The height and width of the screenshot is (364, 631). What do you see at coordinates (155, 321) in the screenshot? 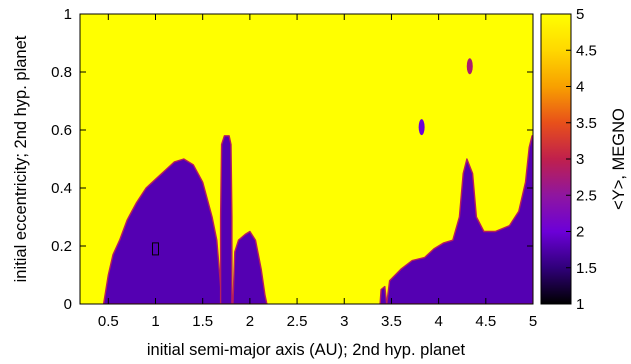
I see `x-tick-label: 1` at bounding box center [155, 321].